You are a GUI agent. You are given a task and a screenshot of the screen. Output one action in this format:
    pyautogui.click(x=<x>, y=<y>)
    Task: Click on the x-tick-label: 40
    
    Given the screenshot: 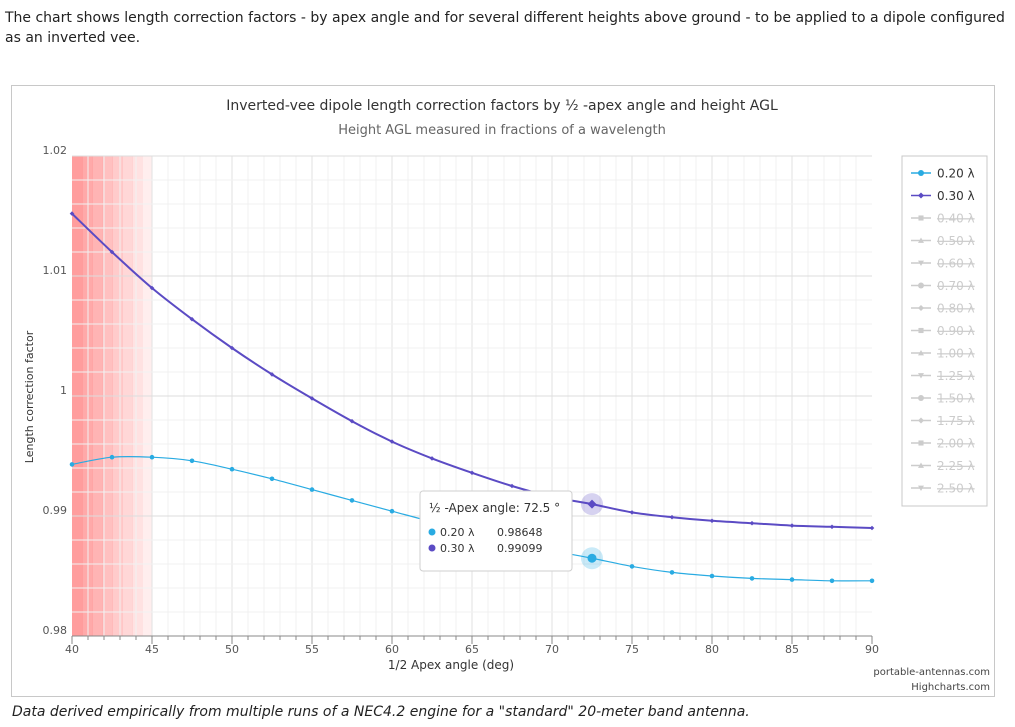 What is the action you would take?
    pyautogui.click(x=72, y=649)
    